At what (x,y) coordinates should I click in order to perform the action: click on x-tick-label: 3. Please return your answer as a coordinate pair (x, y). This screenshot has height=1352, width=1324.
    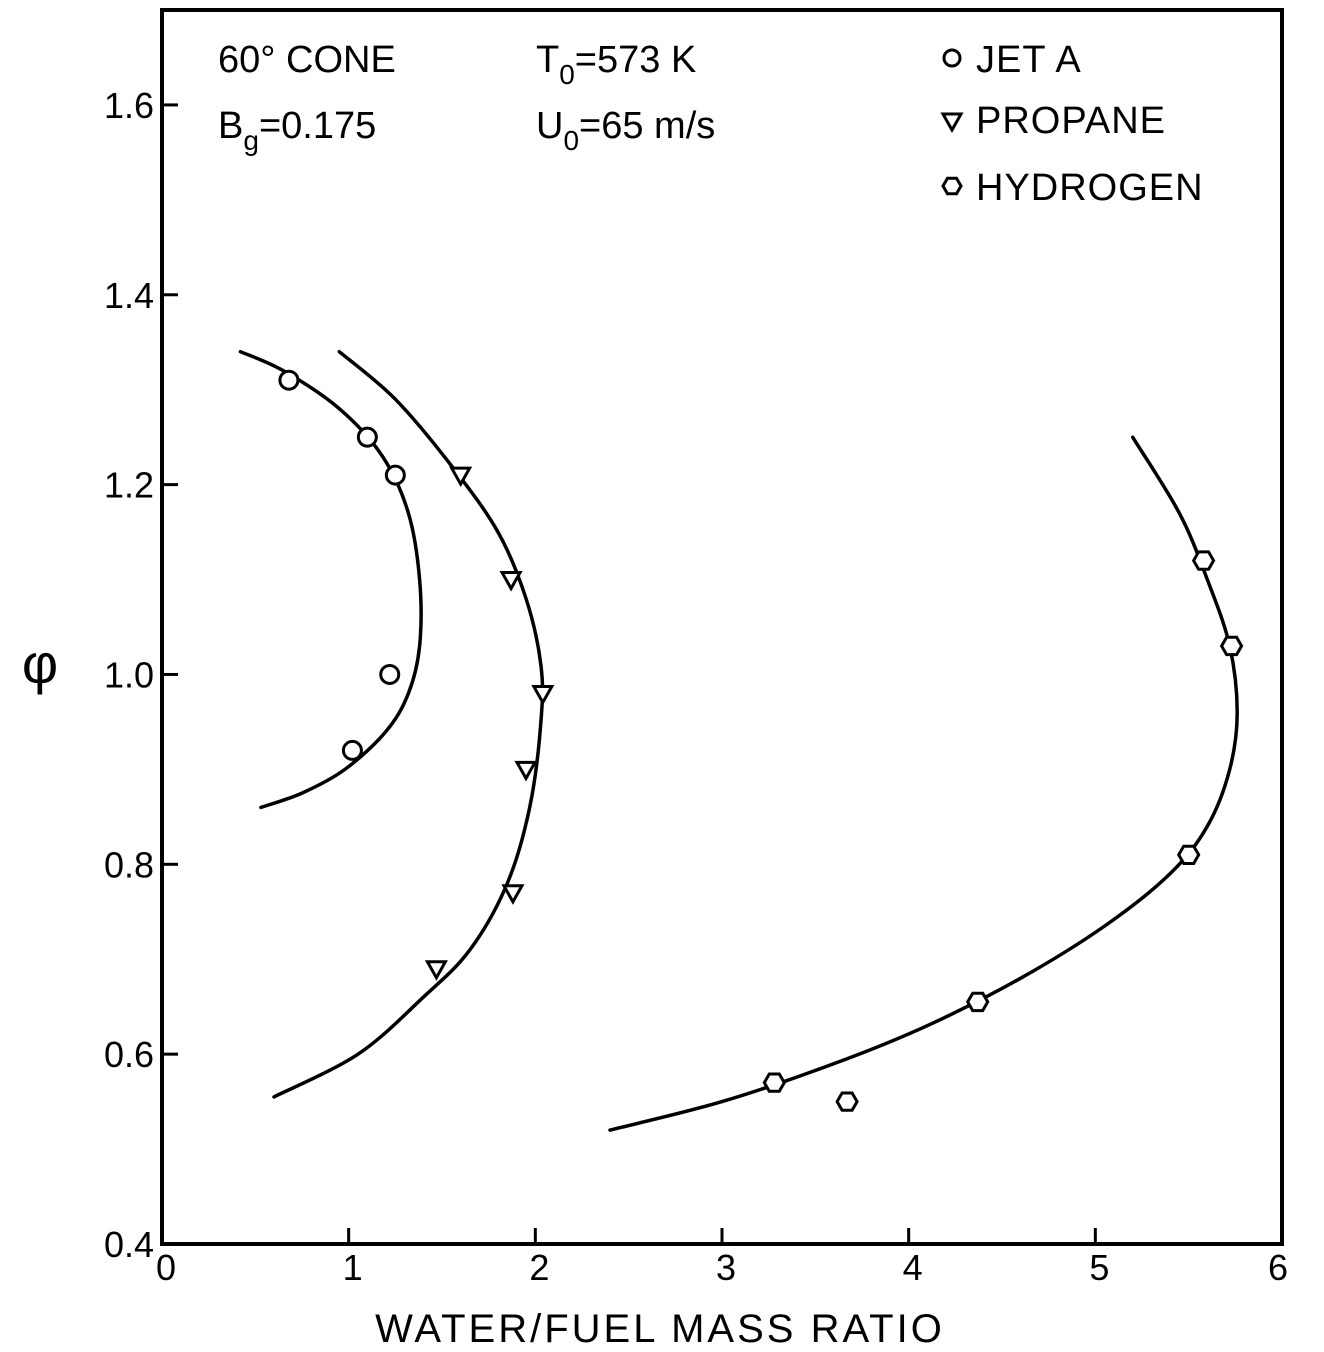
    Looking at the image, I should click on (726, 1267).